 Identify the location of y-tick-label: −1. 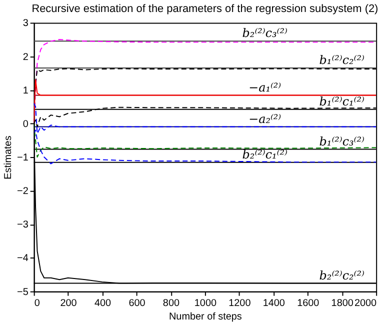
(23, 158).